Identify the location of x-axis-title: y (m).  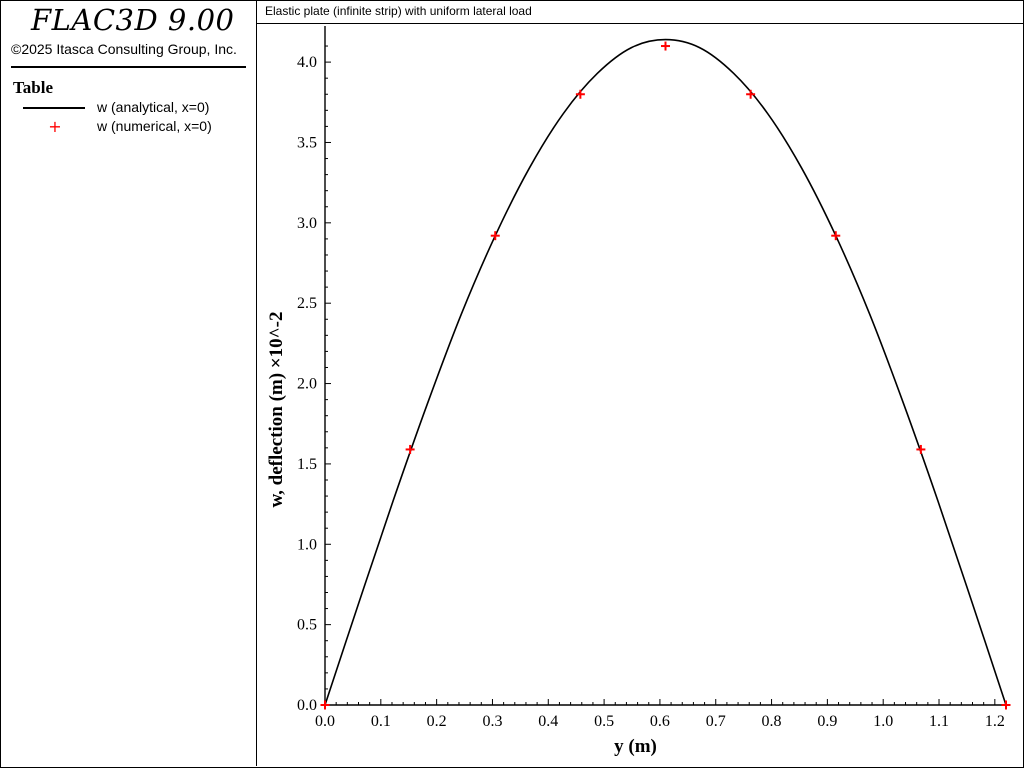
(635, 746).